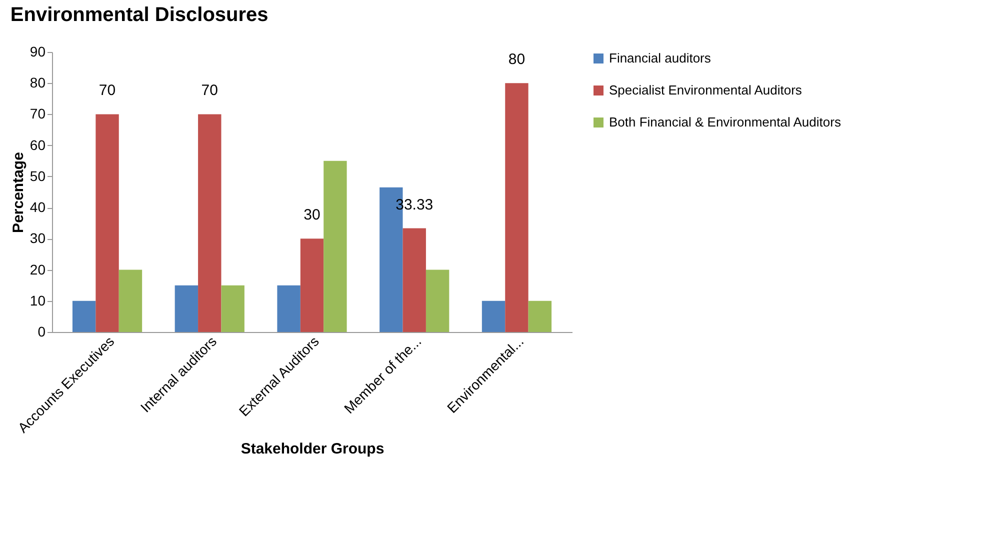  I want to click on data-label: 30, so click(312, 215).